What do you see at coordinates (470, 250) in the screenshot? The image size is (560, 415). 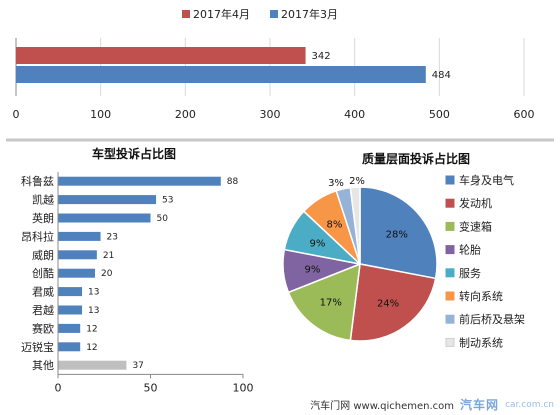 I see `legend-label: 轮胎` at bounding box center [470, 250].